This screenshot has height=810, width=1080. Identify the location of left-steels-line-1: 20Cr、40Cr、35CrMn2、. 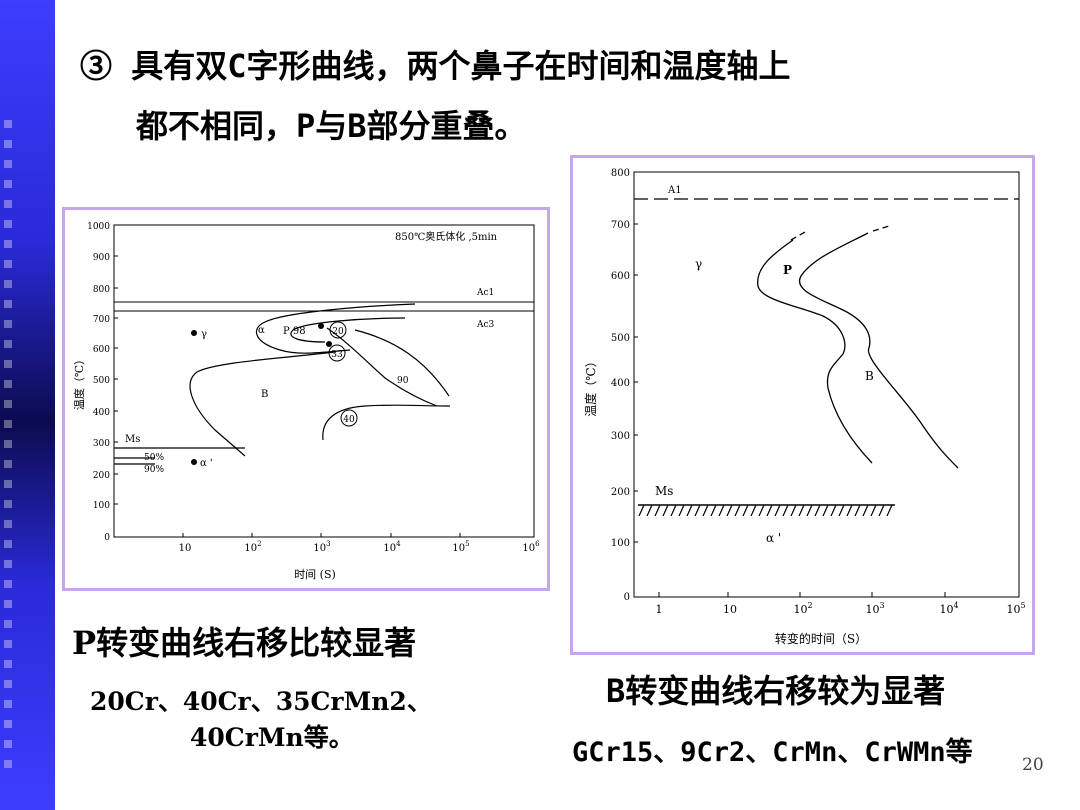
(261, 701).